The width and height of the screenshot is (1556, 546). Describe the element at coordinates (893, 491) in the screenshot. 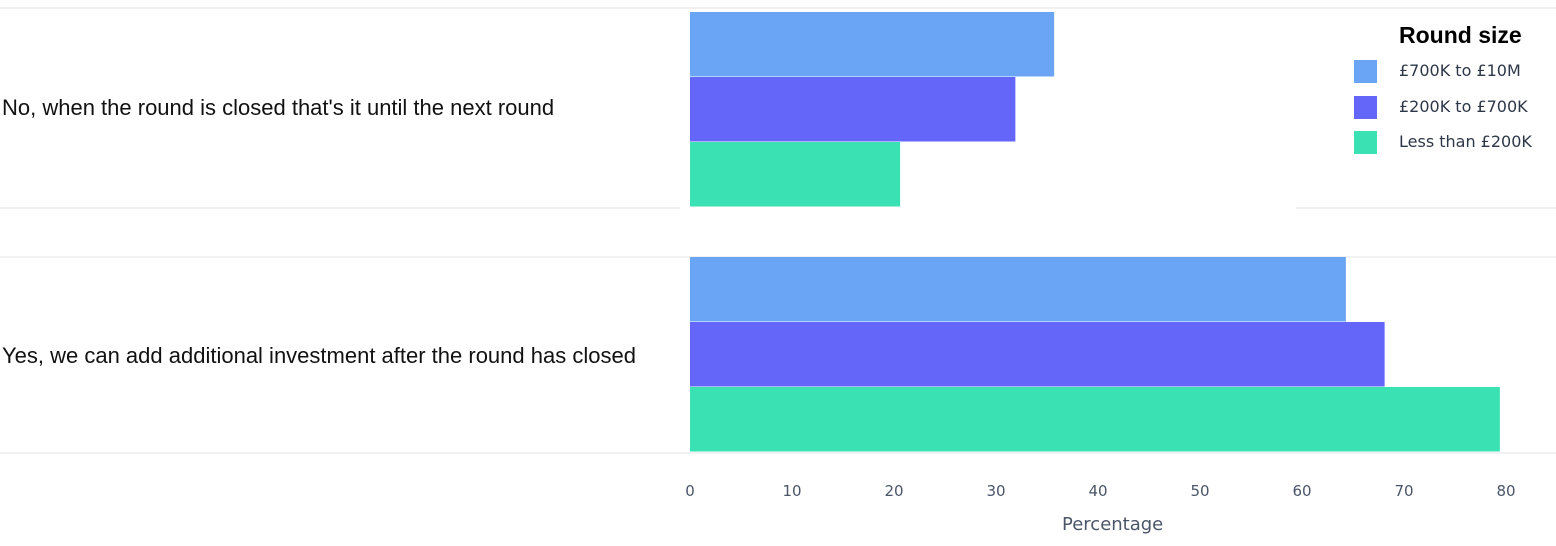

I see `x-tick-label: 20` at that location.